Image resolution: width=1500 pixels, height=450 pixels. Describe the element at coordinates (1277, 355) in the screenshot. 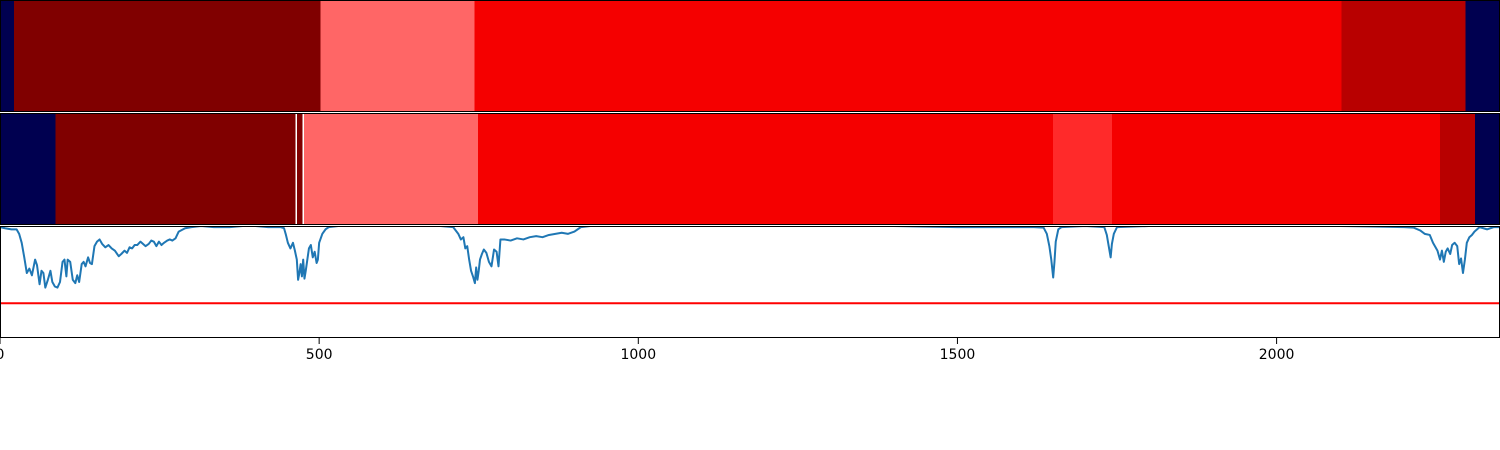

I see `x-tick-label-2000: 2000` at that location.